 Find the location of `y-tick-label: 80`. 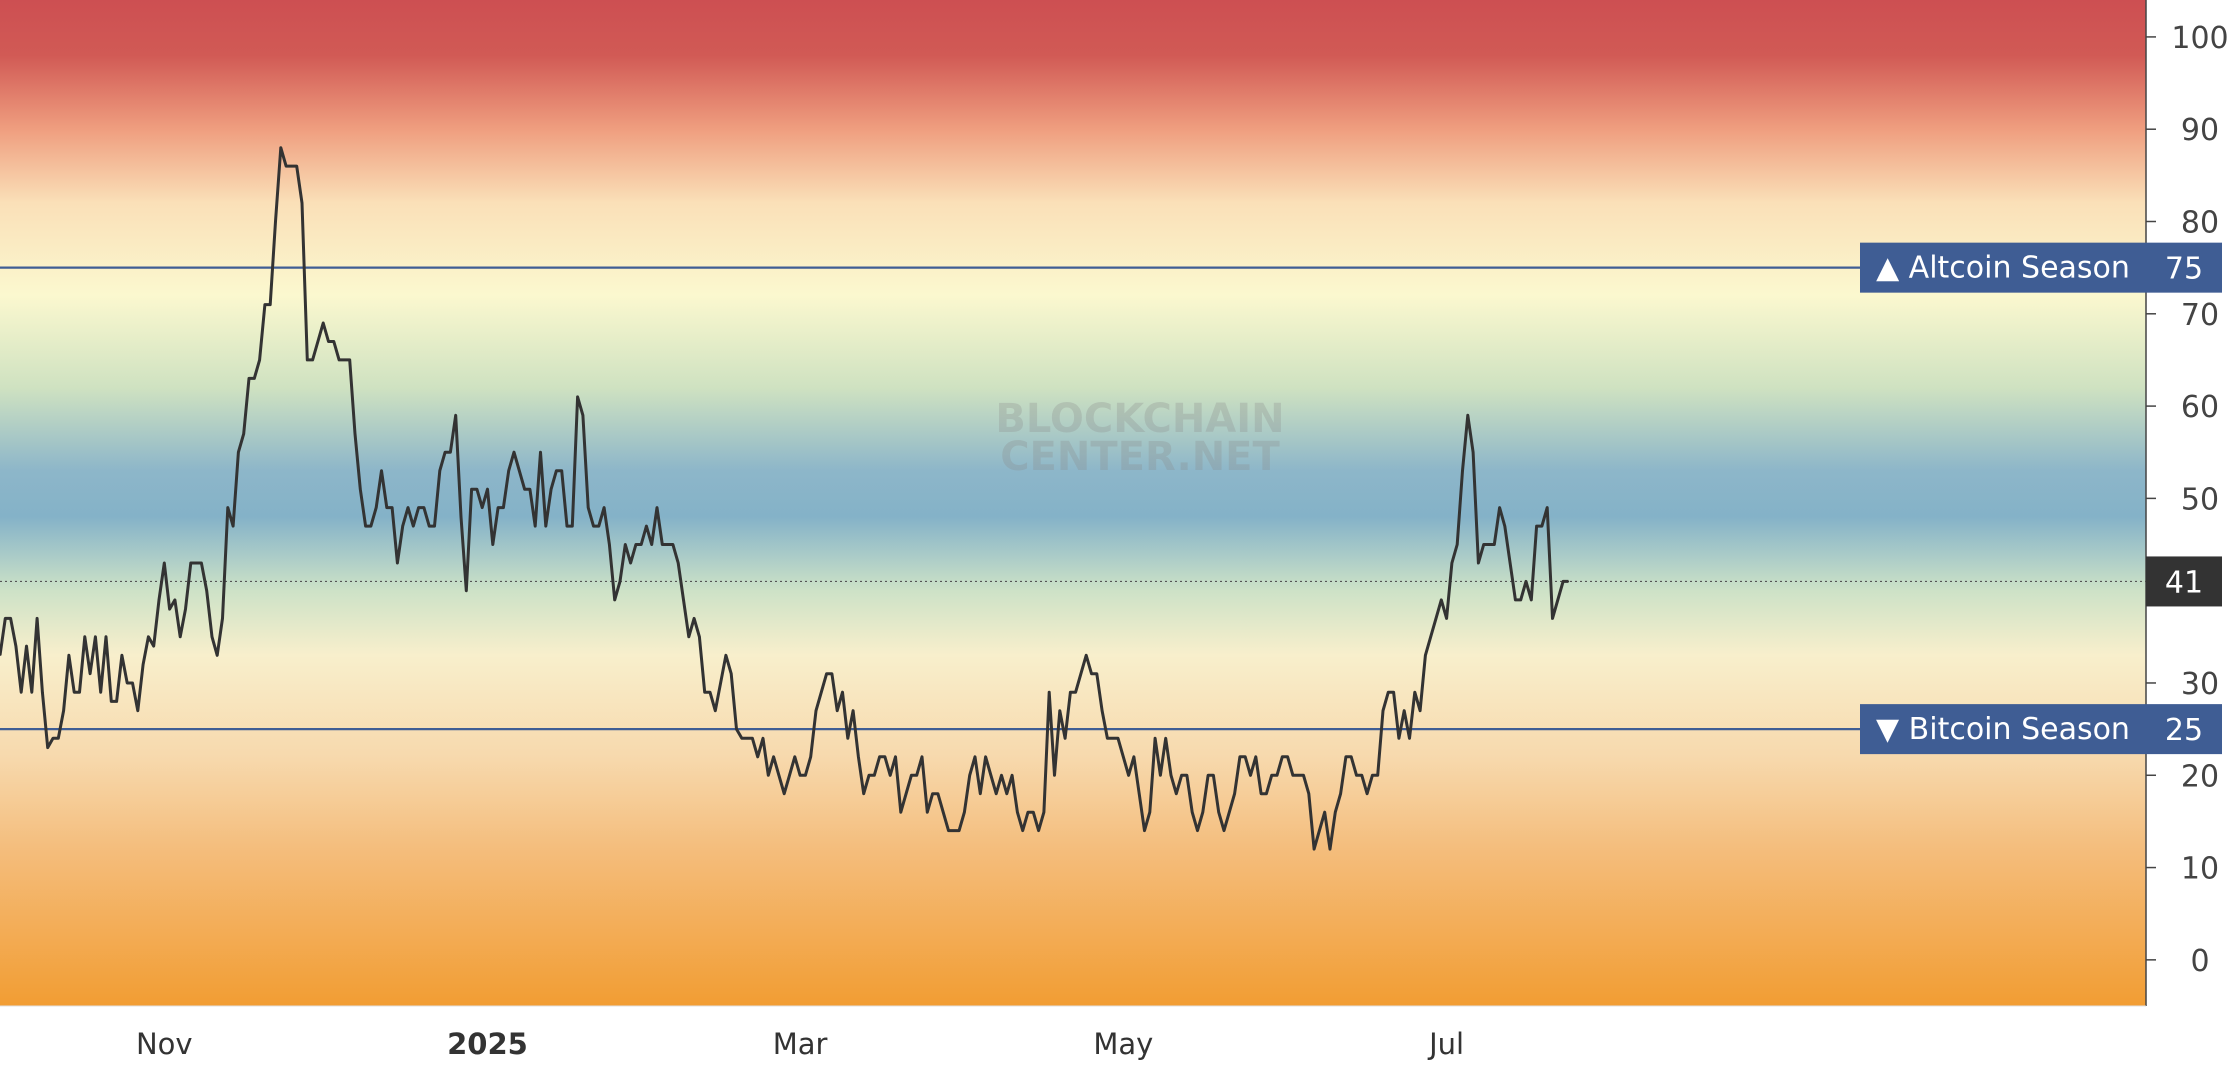

y-tick-label: 80 is located at coordinates (2200, 223).